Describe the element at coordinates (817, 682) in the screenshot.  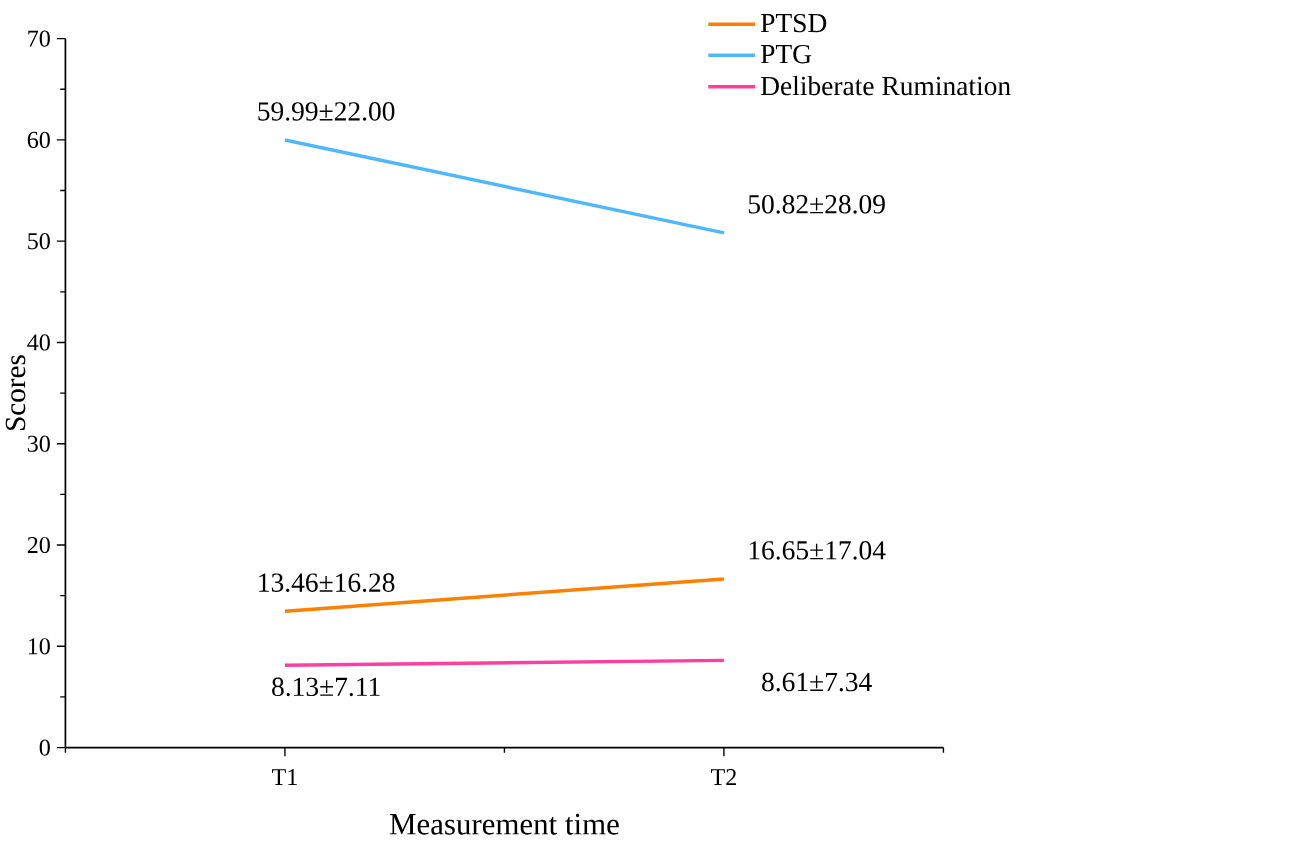
I see `data-label: 8.61±7.34` at that location.